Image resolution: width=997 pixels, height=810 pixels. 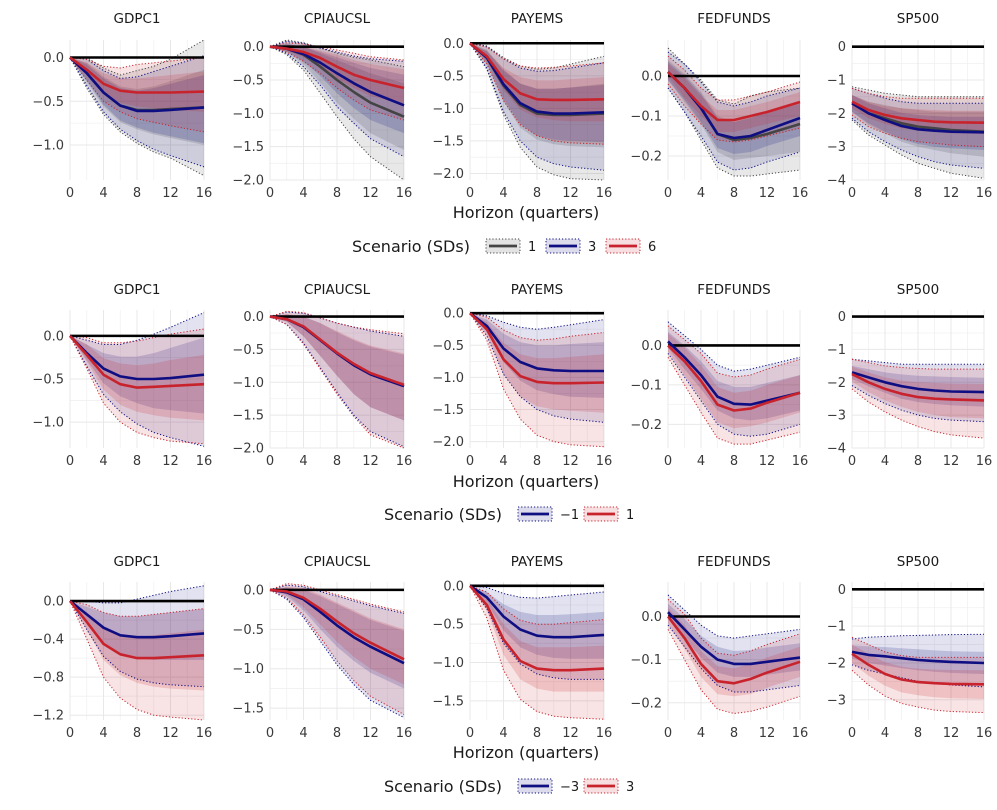 I want to click on panel-payems: 0 4 8 12 16 −1.5 −1.0 −0.5 0.0 PAYEMS, so click(x=522, y=647).